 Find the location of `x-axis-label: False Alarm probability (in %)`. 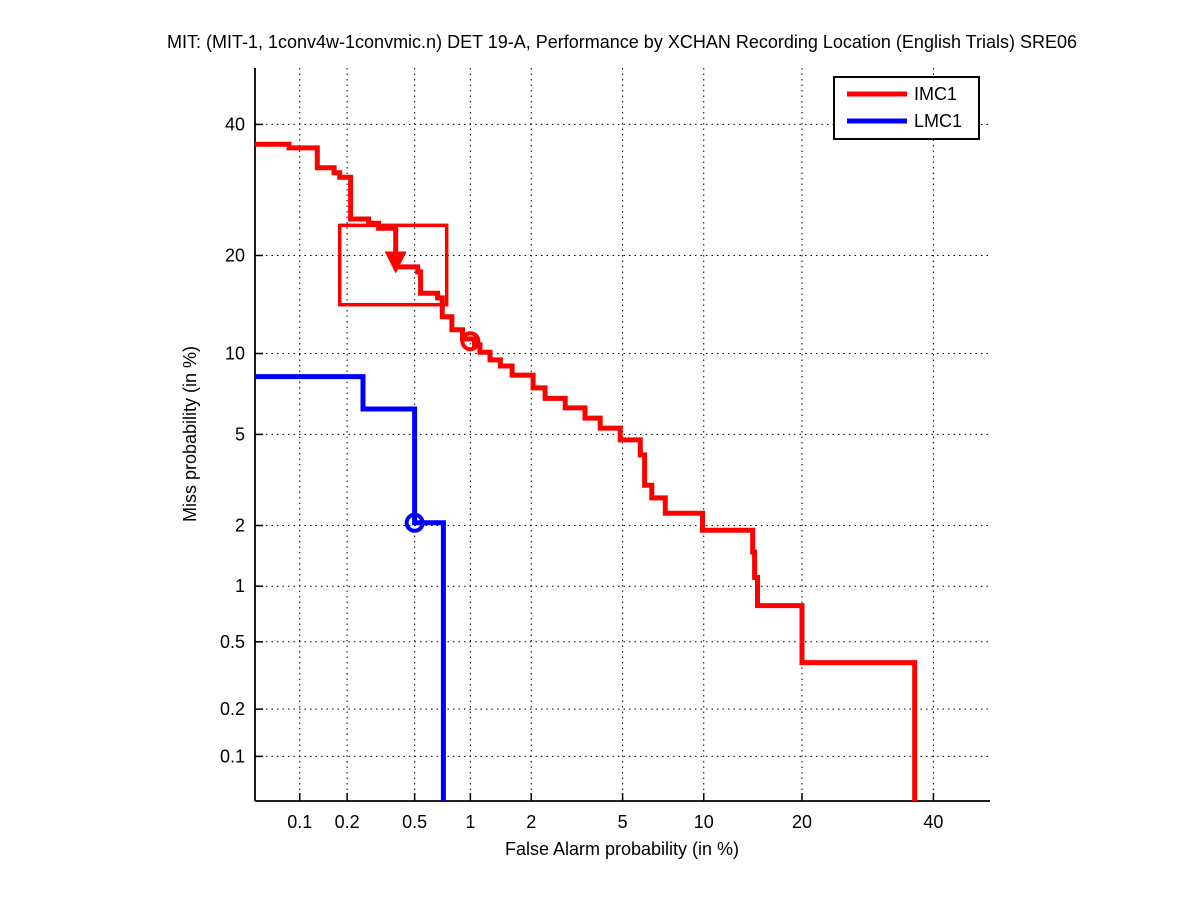

x-axis-label: False Alarm probability (in %) is located at coordinates (622, 849).